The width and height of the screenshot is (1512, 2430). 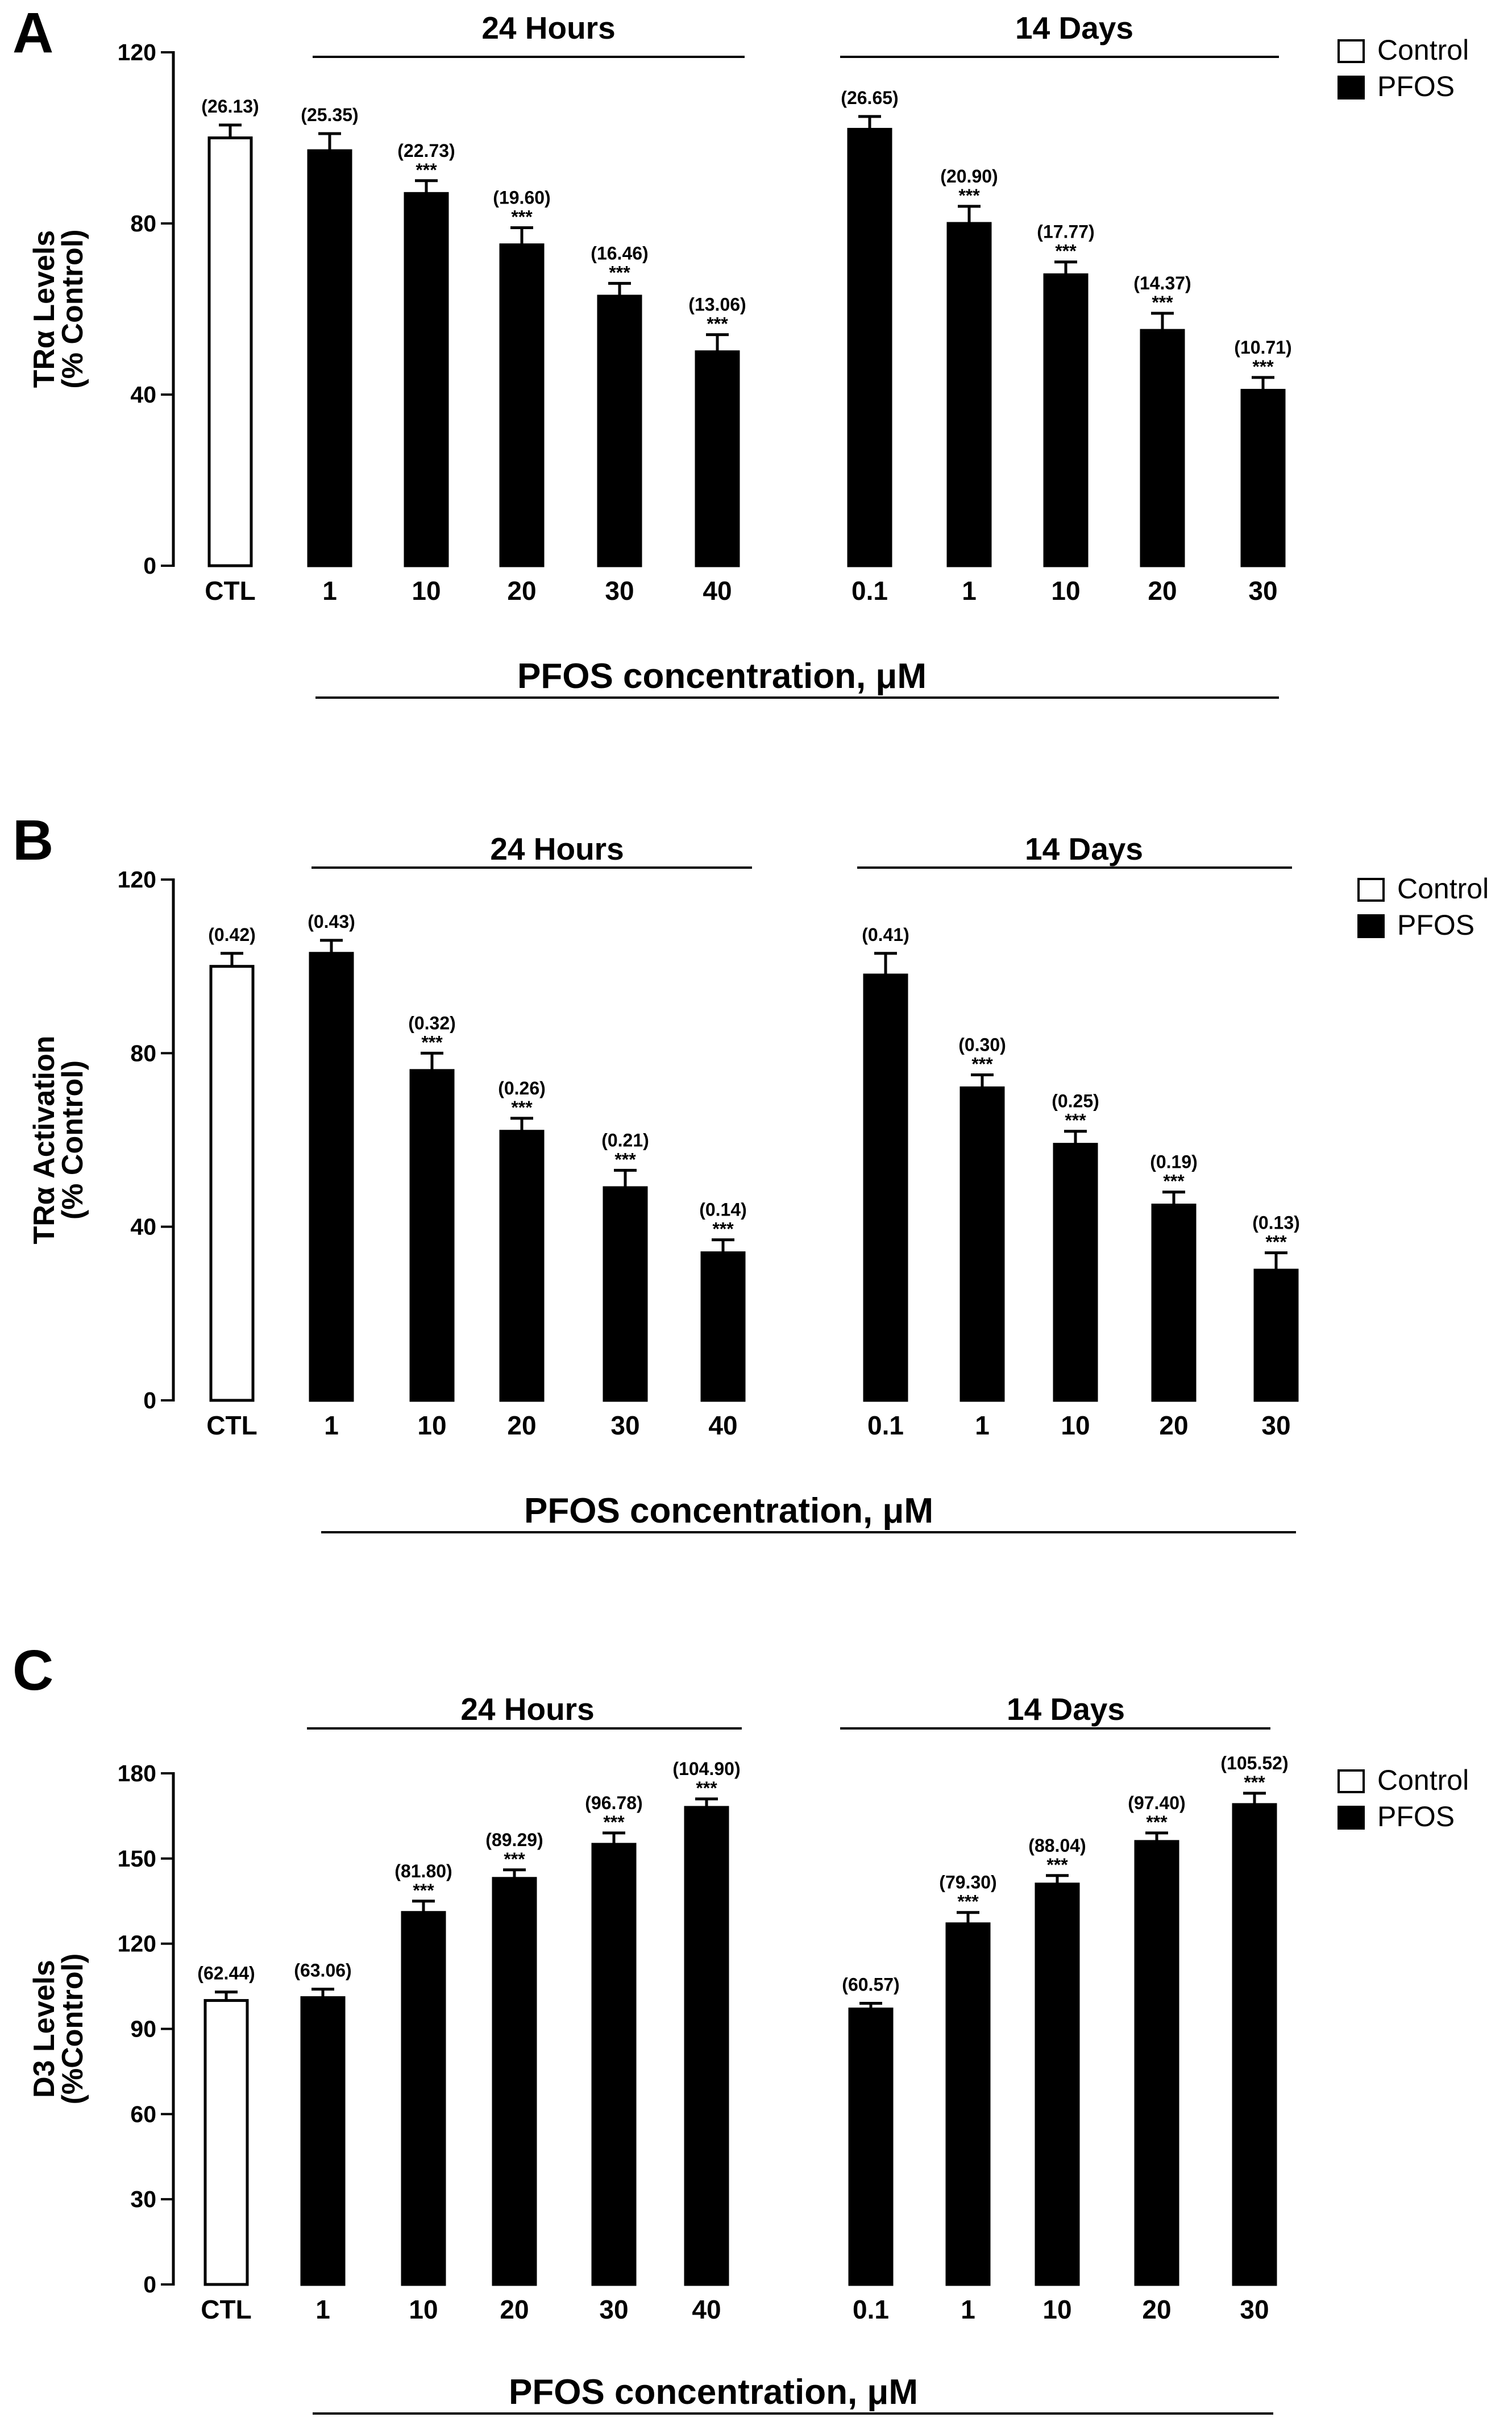 I want to click on value-label: (0.13), so click(x=1276, y=1222).